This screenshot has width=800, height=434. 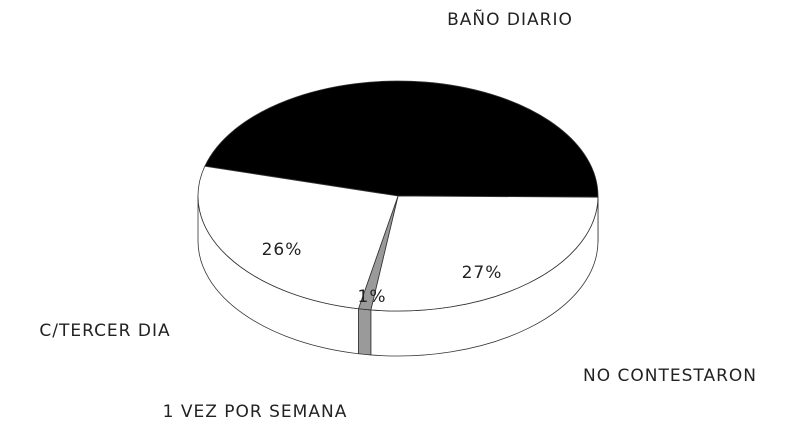 I want to click on slice-label: BAÑO DIARIO, so click(x=510, y=19).